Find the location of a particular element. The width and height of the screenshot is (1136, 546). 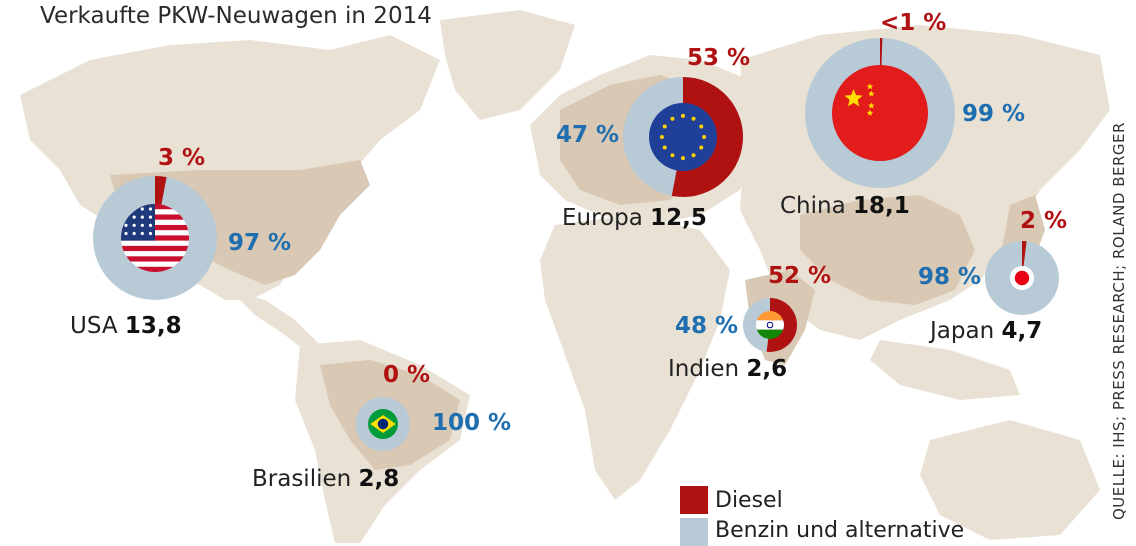

indien-name: Indien is located at coordinates (704, 369).